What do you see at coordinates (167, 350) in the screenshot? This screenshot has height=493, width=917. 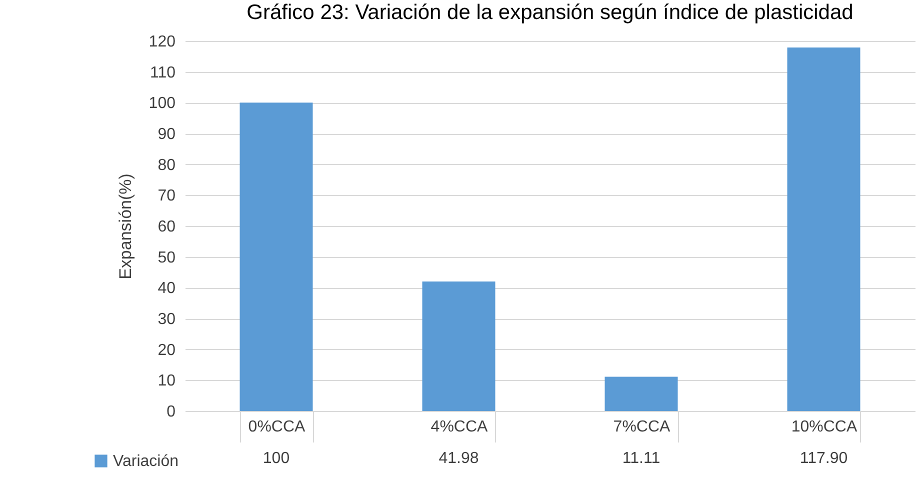 I see `y-tick-label: 20` at bounding box center [167, 350].